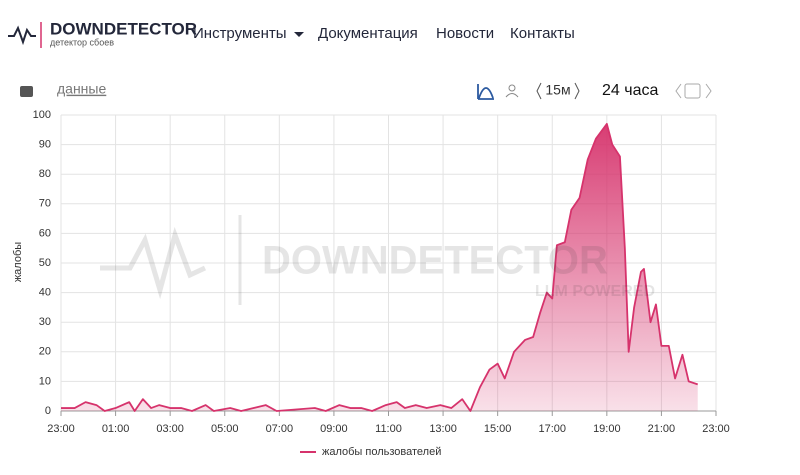  What do you see at coordinates (662, 429) in the screenshot?
I see `x-tick-label: 21:00` at bounding box center [662, 429].